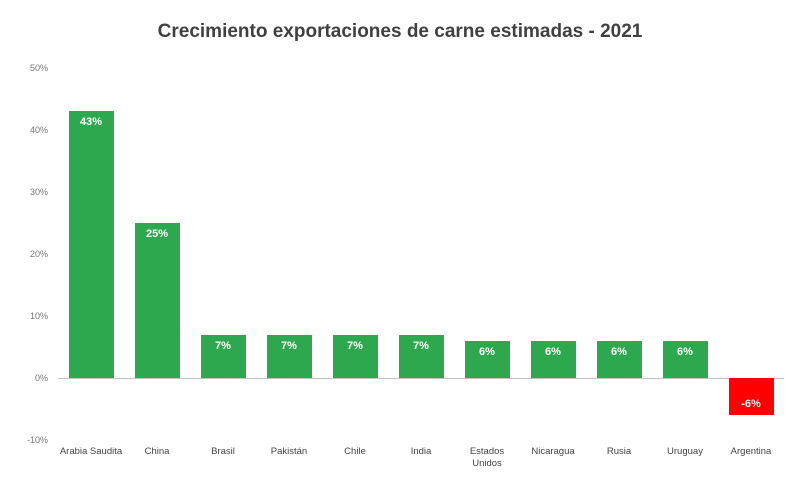  I want to click on bar: 43%, so click(91, 244).